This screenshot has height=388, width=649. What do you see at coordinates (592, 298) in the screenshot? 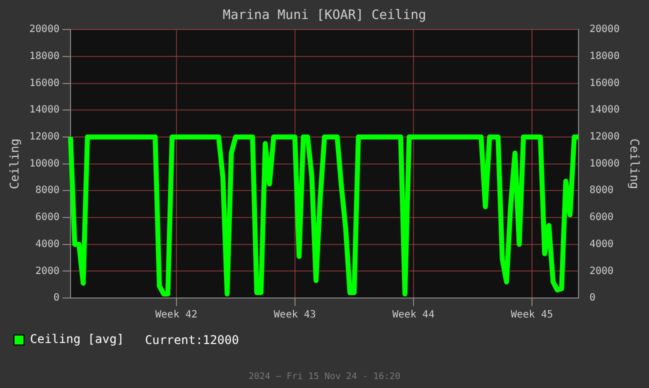
I see `y2-tick-label: 0` at bounding box center [592, 298].